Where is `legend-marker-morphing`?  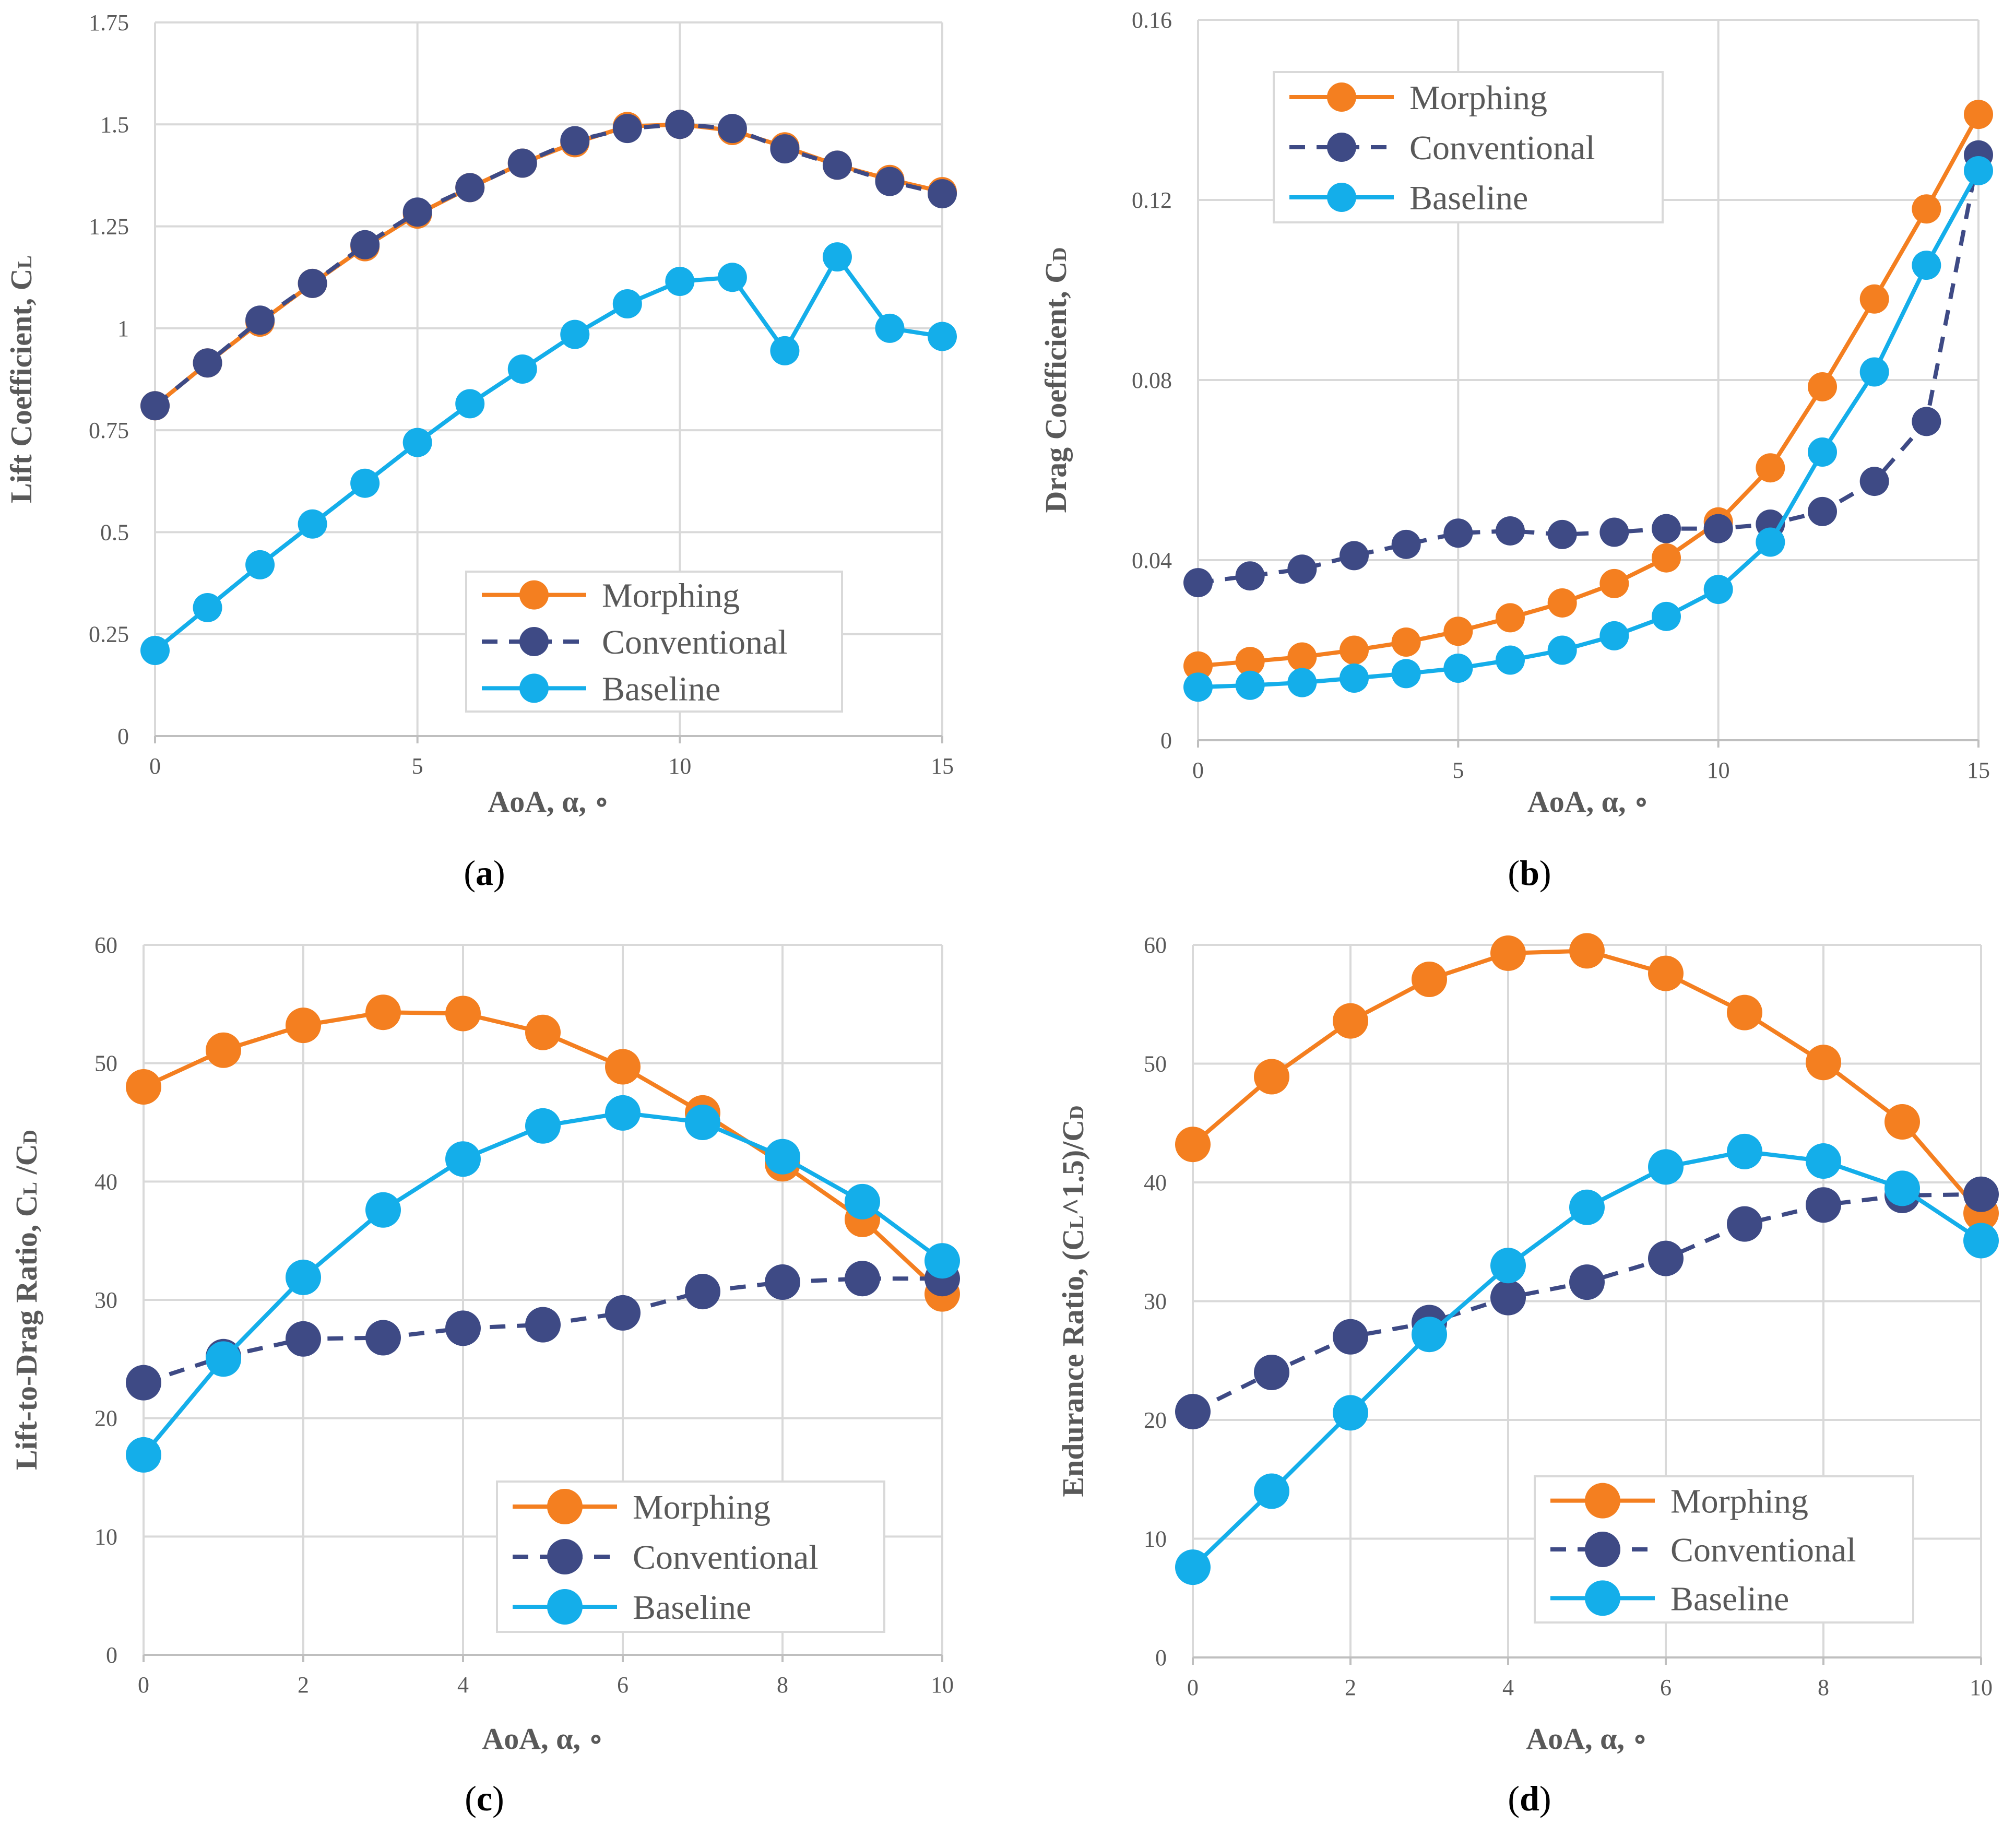
legend-marker-morphing is located at coordinates (1341, 97).